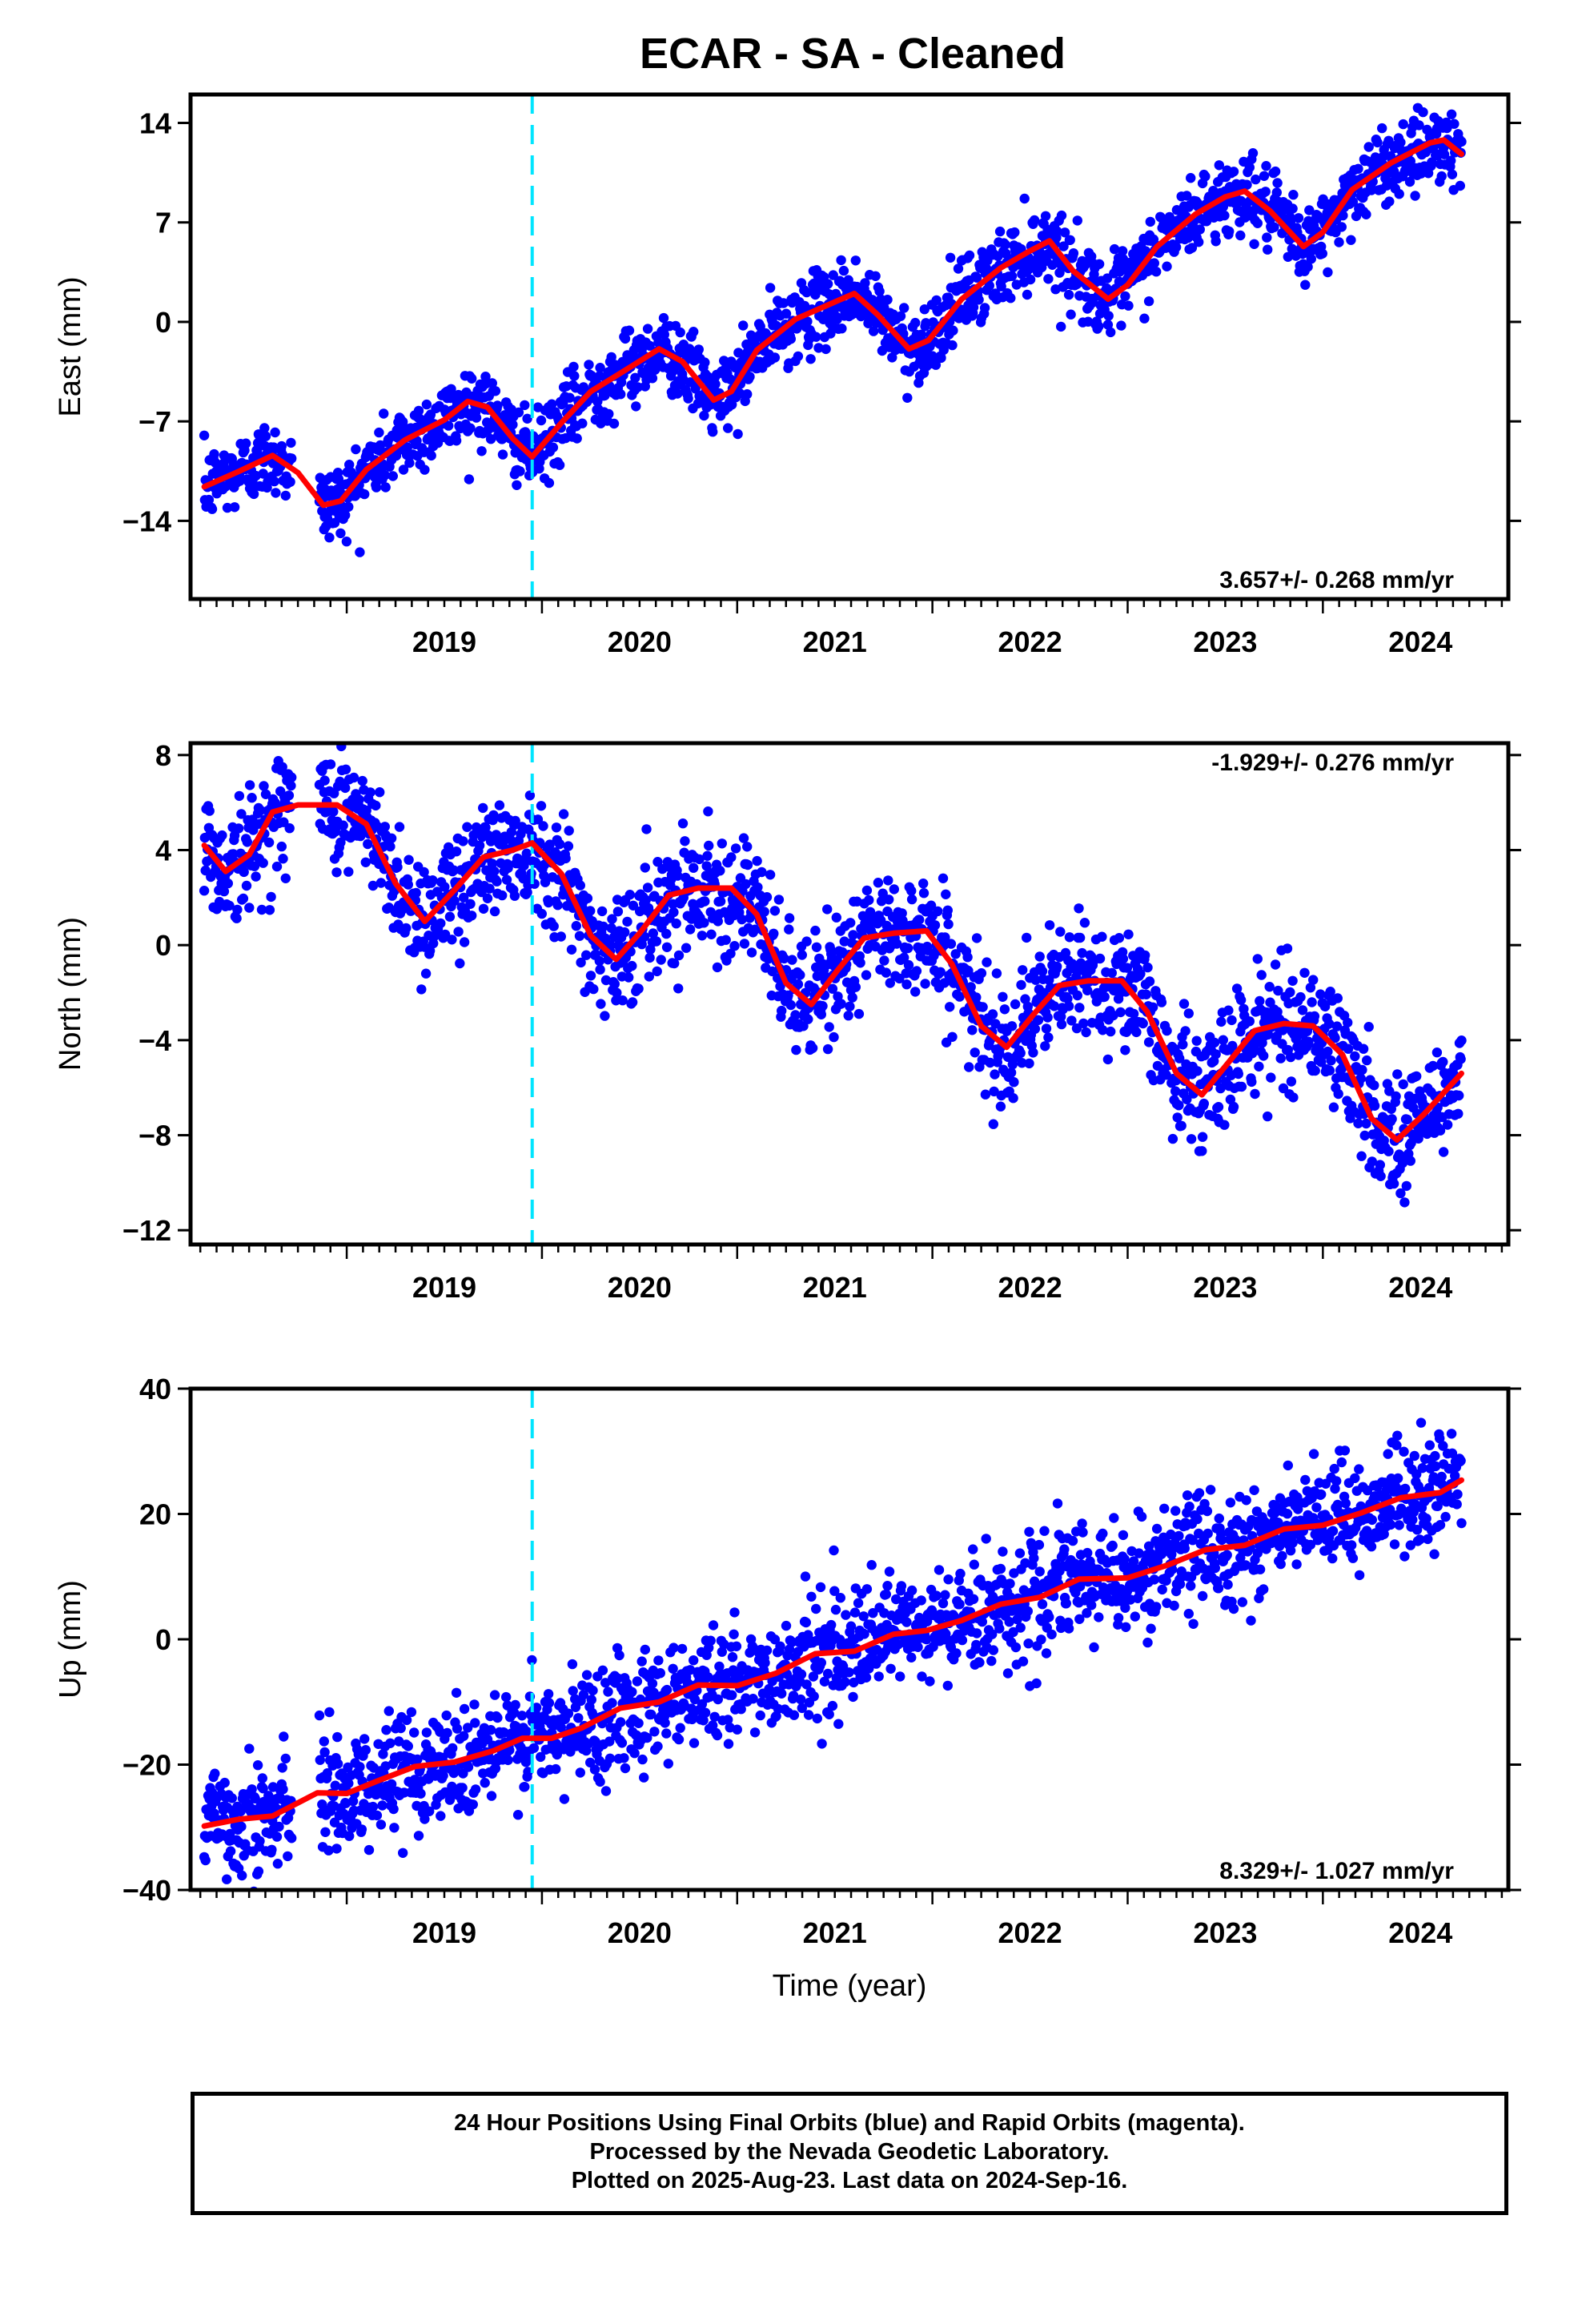  What do you see at coordinates (146, 521) in the screenshot?
I see `east-y-tick-label: −14` at bounding box center [146, 521].